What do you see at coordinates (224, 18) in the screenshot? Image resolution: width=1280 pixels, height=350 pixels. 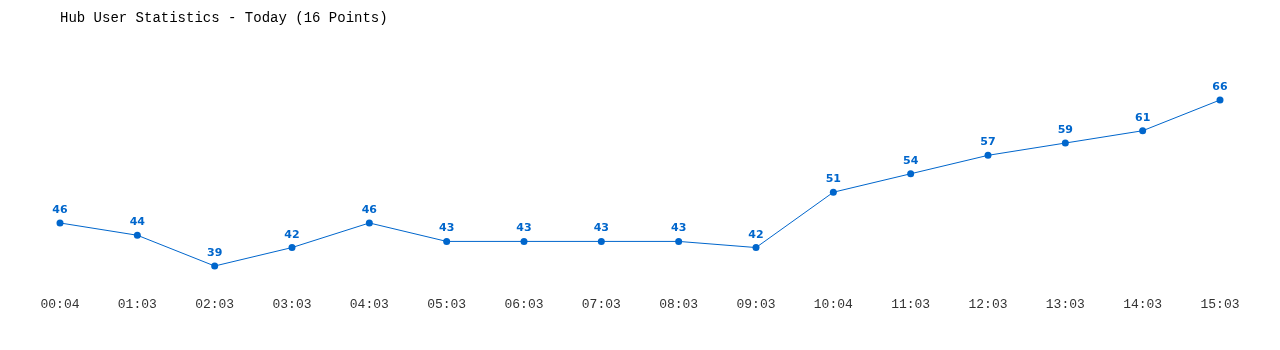 I see `chart-title: Hub User Statistics - Today (16 Points)` at bounding box center [224, 18].